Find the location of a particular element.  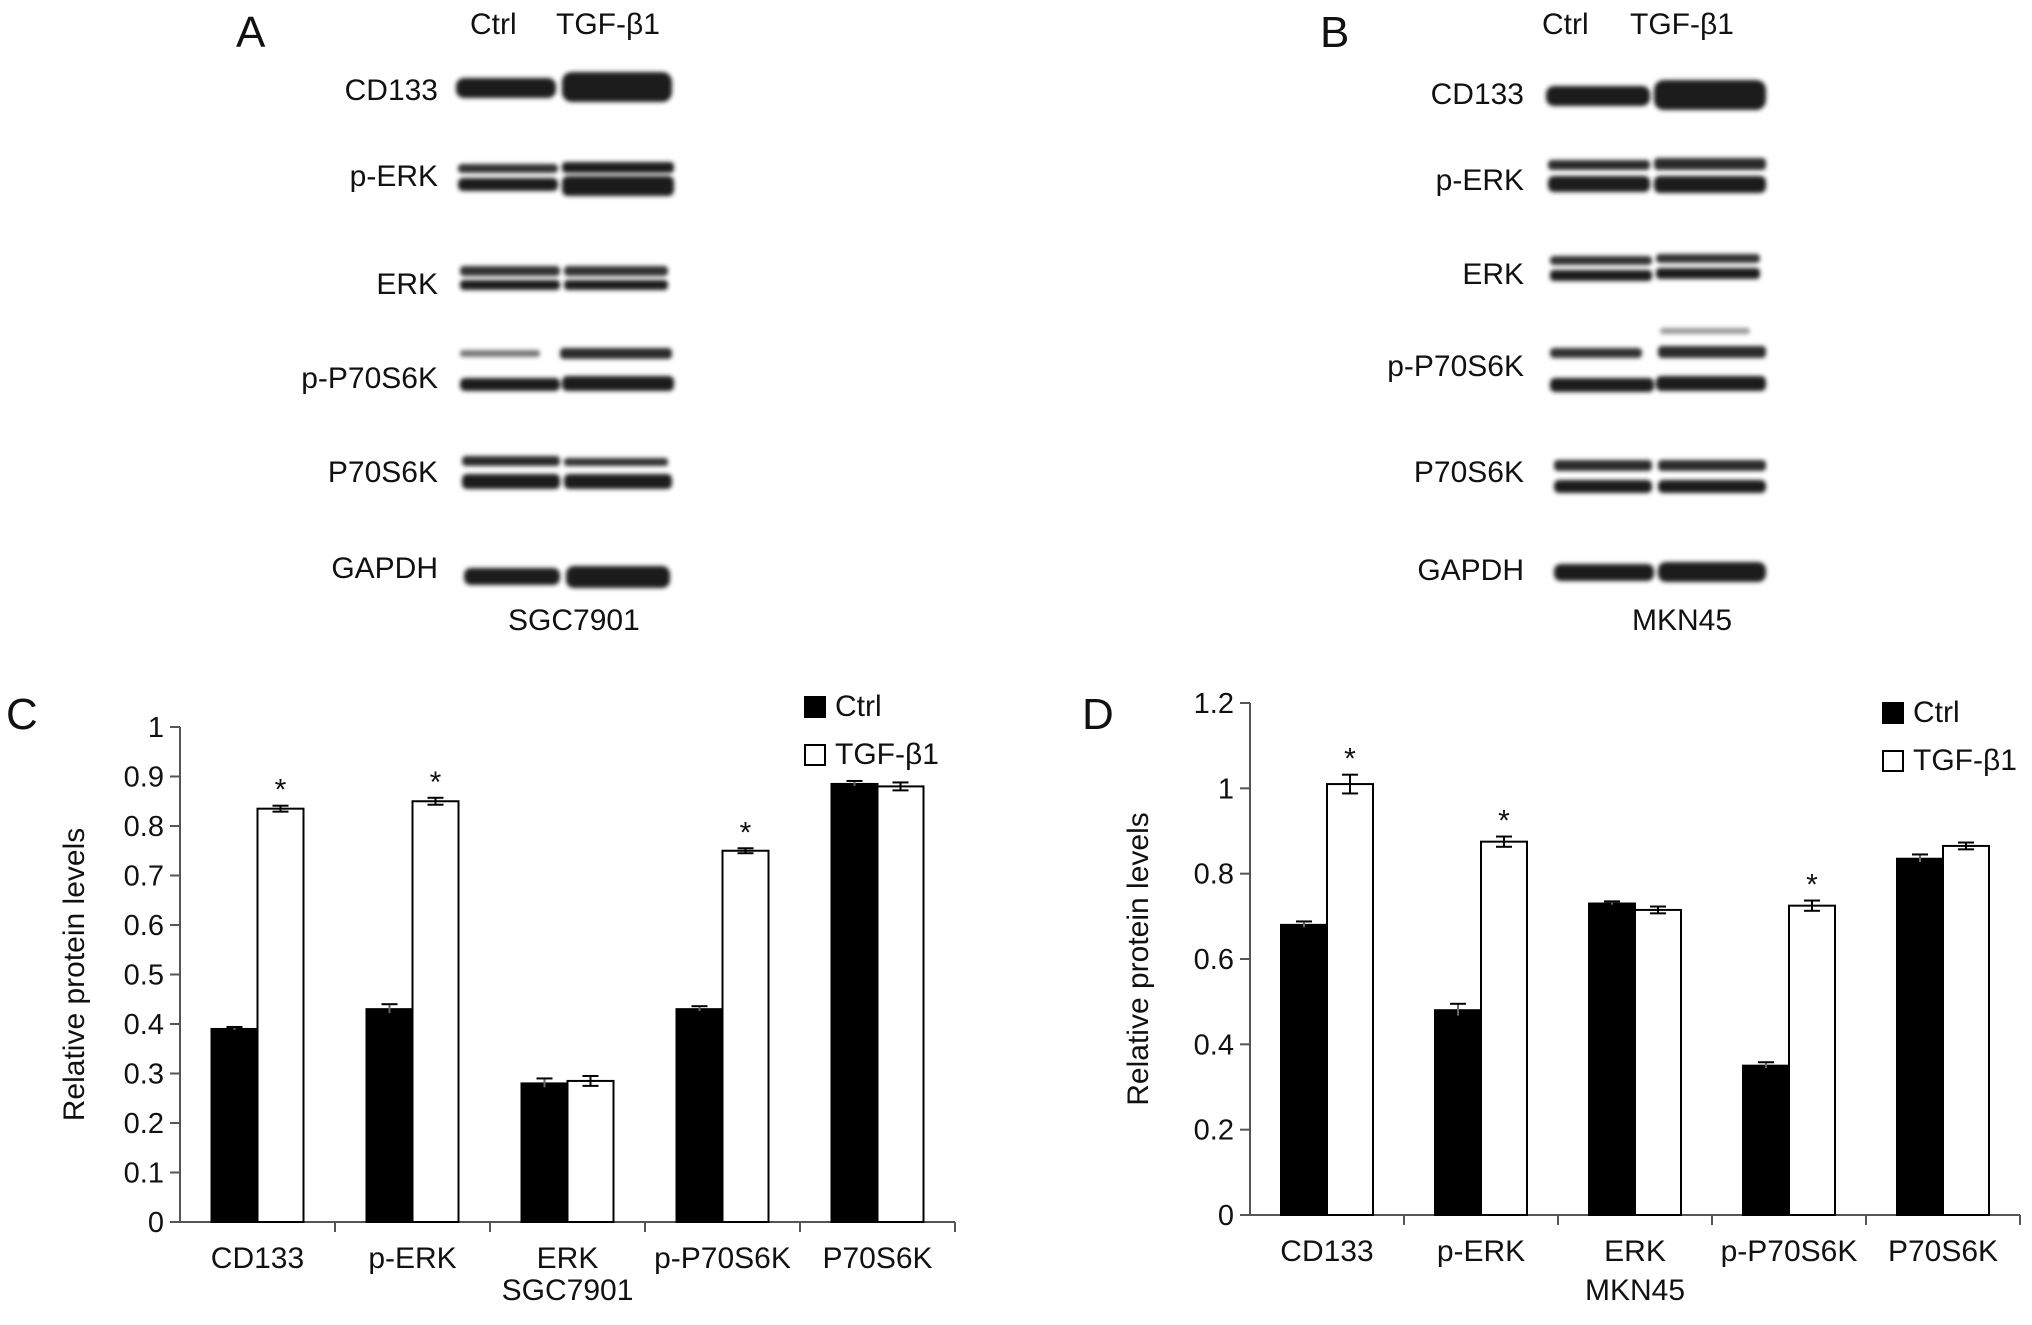

western-blot-image-a is located at coordinates (565, 330).